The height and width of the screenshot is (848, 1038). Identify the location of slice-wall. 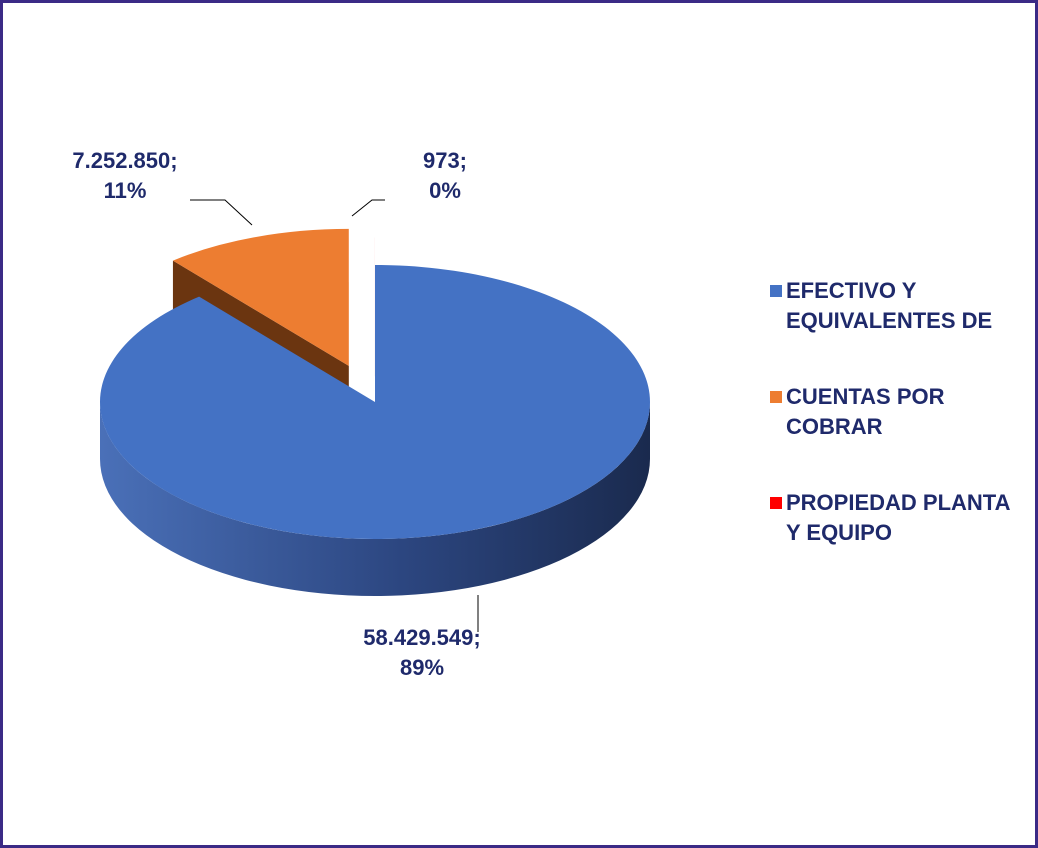
(375, 499).